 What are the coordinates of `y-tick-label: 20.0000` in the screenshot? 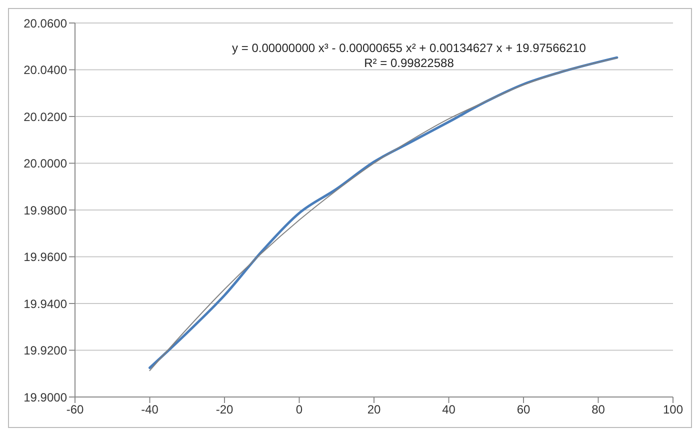 It's located at (46, 163).